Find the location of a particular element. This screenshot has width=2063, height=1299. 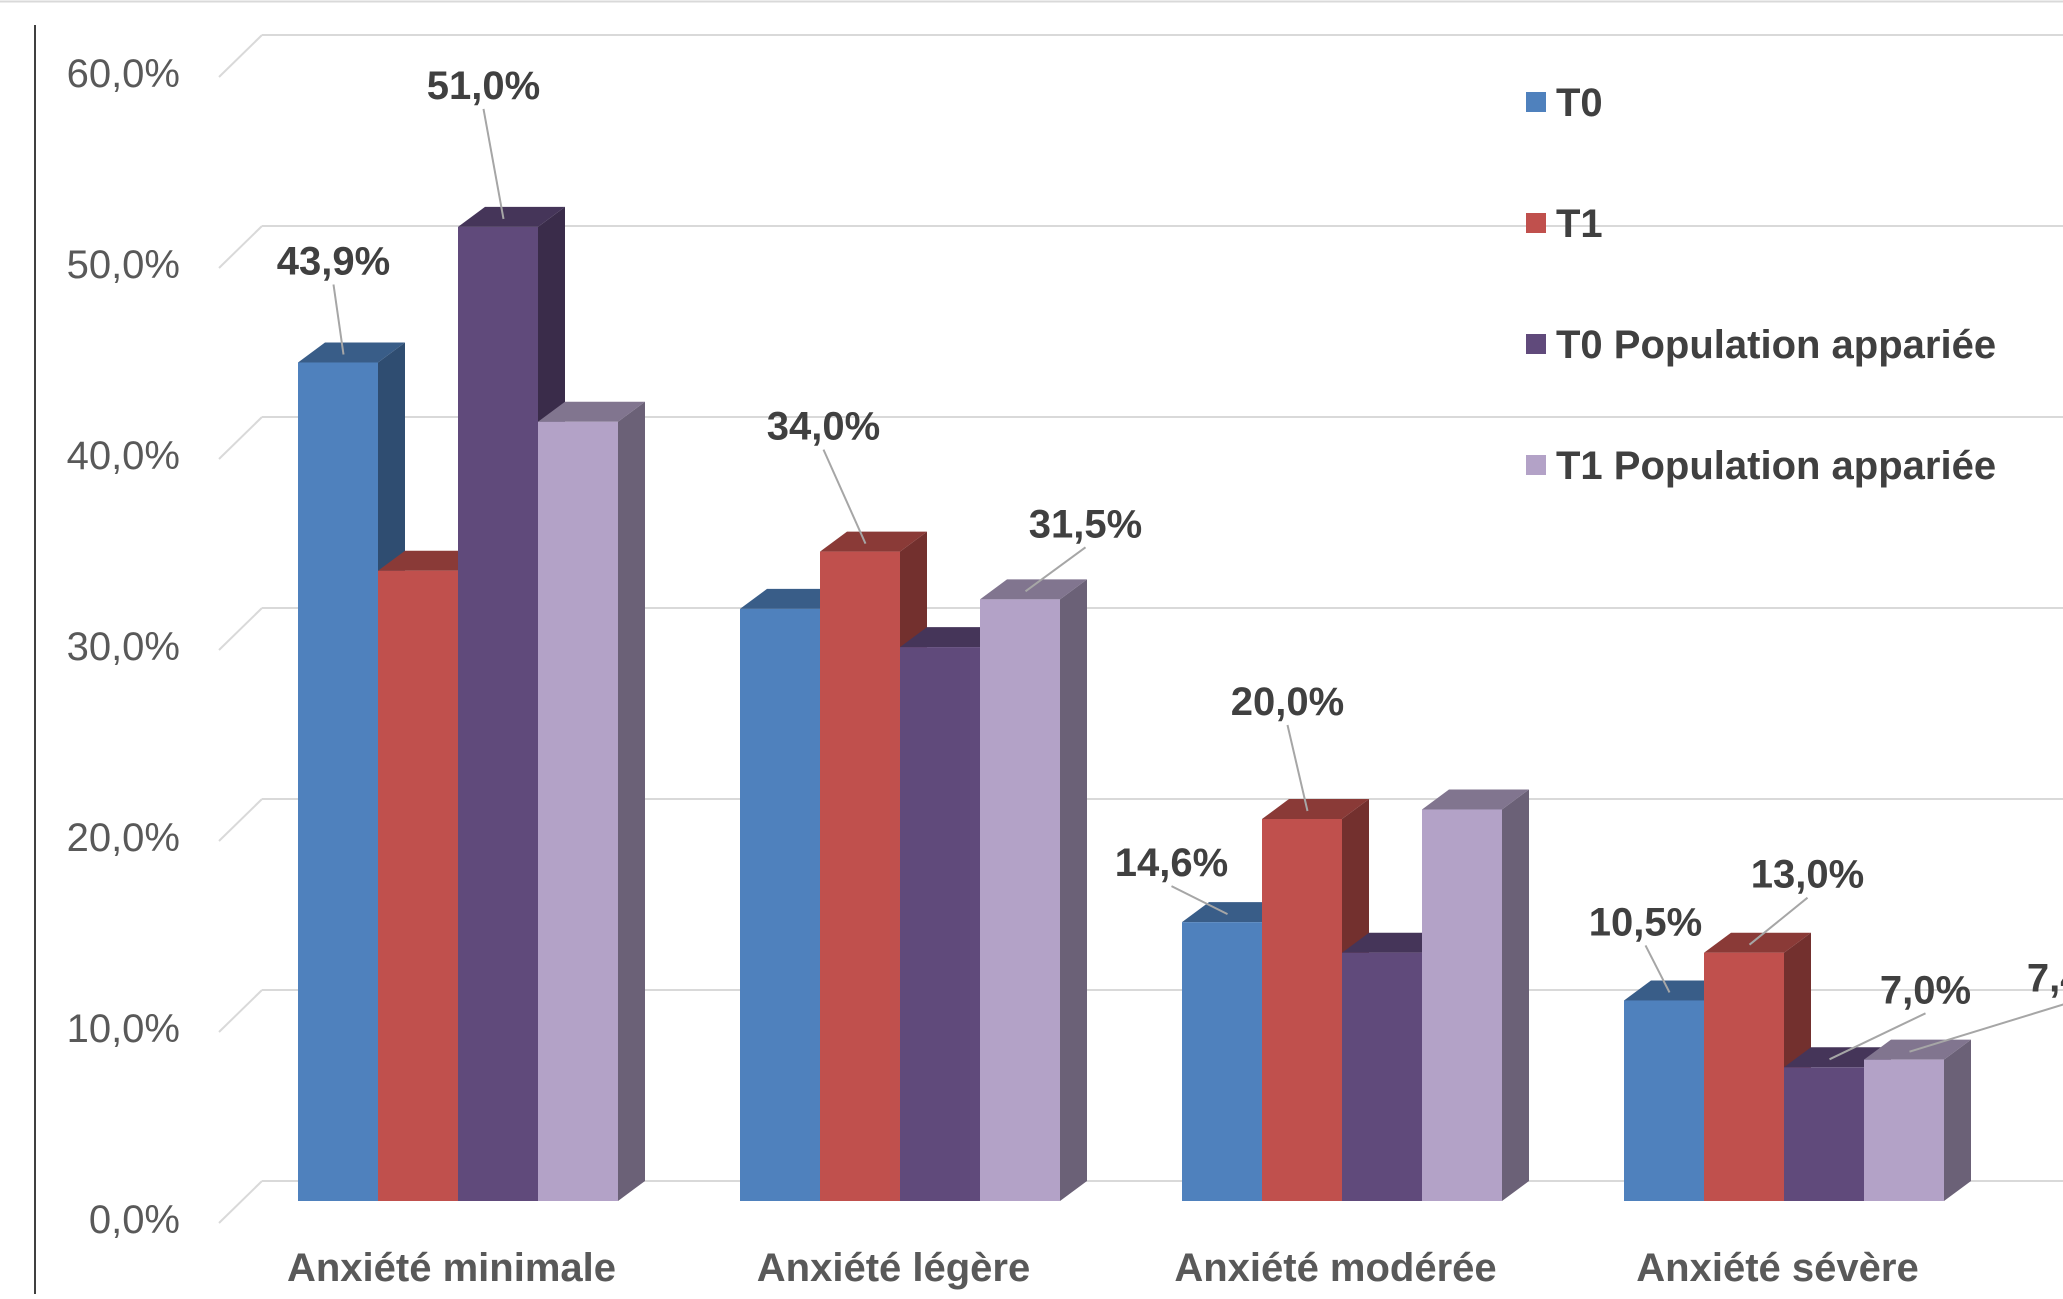

x-category-label: Anxiété modérée is located at coordinates (1335, 1268).